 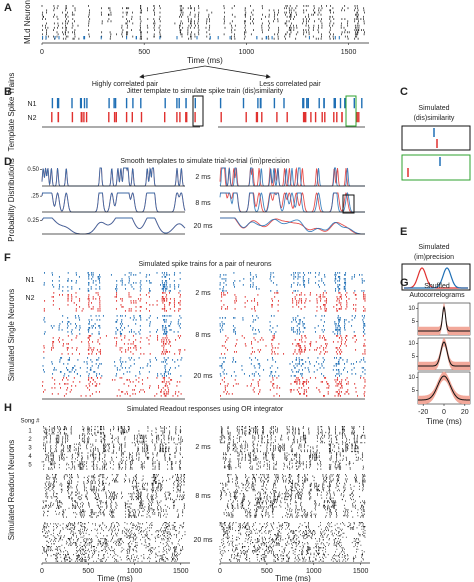 I want to click on y-tick-label: .25, so click(x=35, y=197).